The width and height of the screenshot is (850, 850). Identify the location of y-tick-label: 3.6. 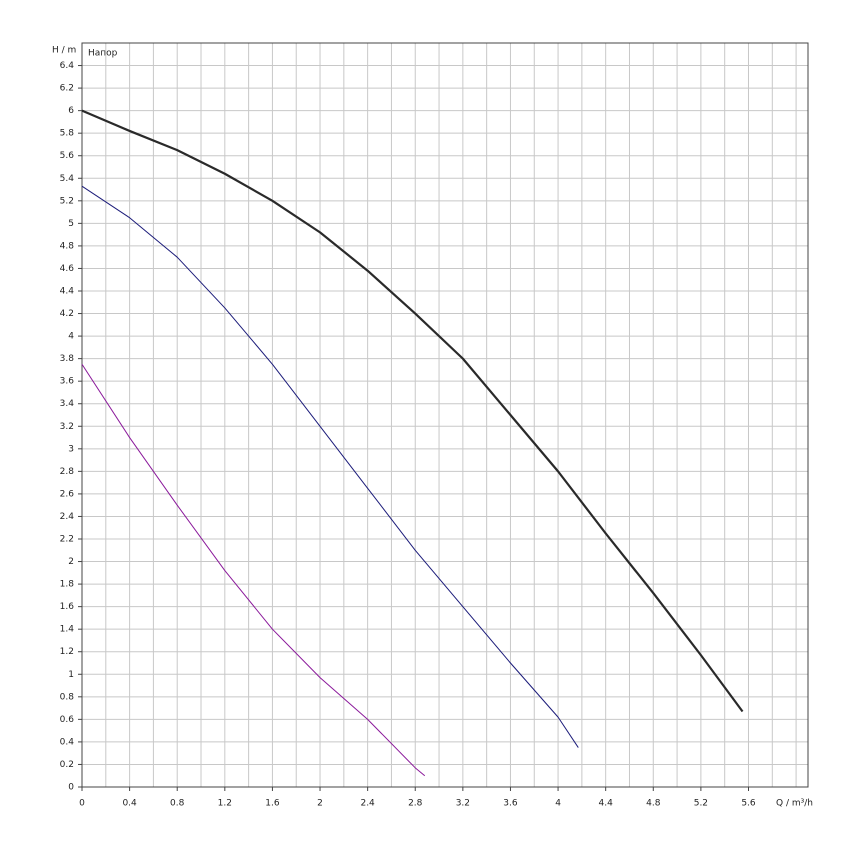
(67, 382).